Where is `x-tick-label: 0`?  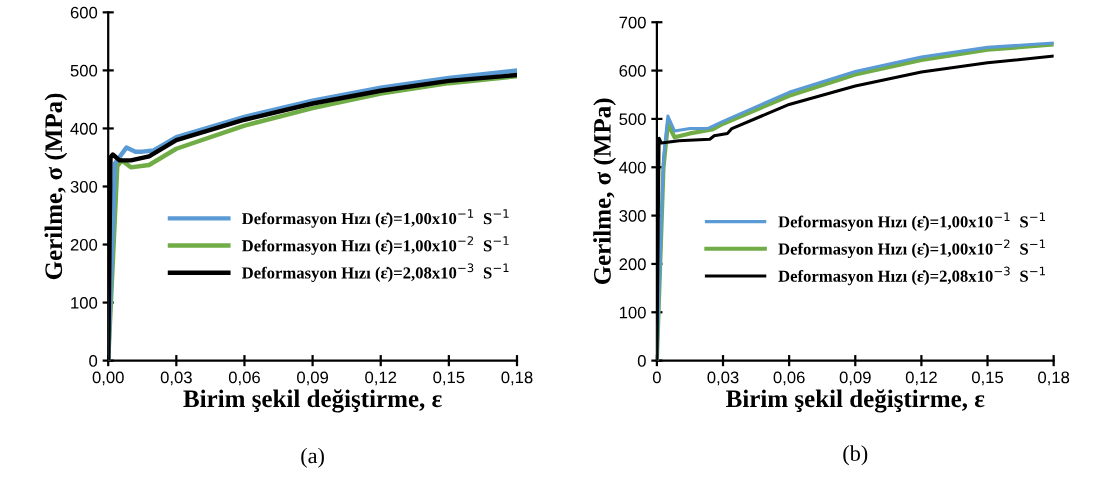 x-tick-label: 0 is located at coordinates (656, 377).